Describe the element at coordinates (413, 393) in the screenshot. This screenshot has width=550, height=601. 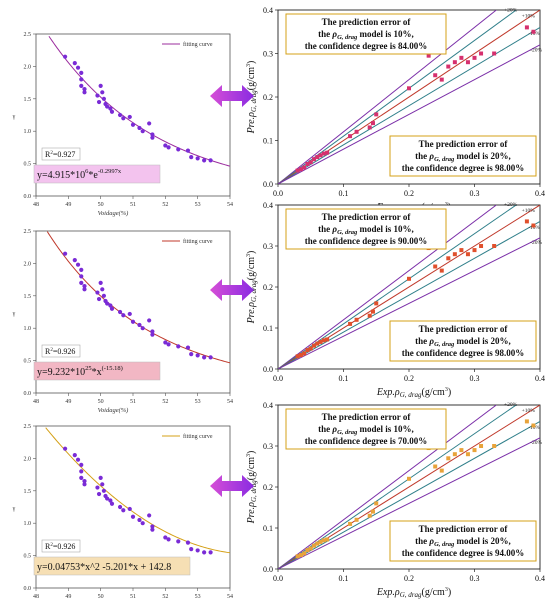
I see `x-axis-label: Exp.ρG, drag(g/cm3)` at that location.